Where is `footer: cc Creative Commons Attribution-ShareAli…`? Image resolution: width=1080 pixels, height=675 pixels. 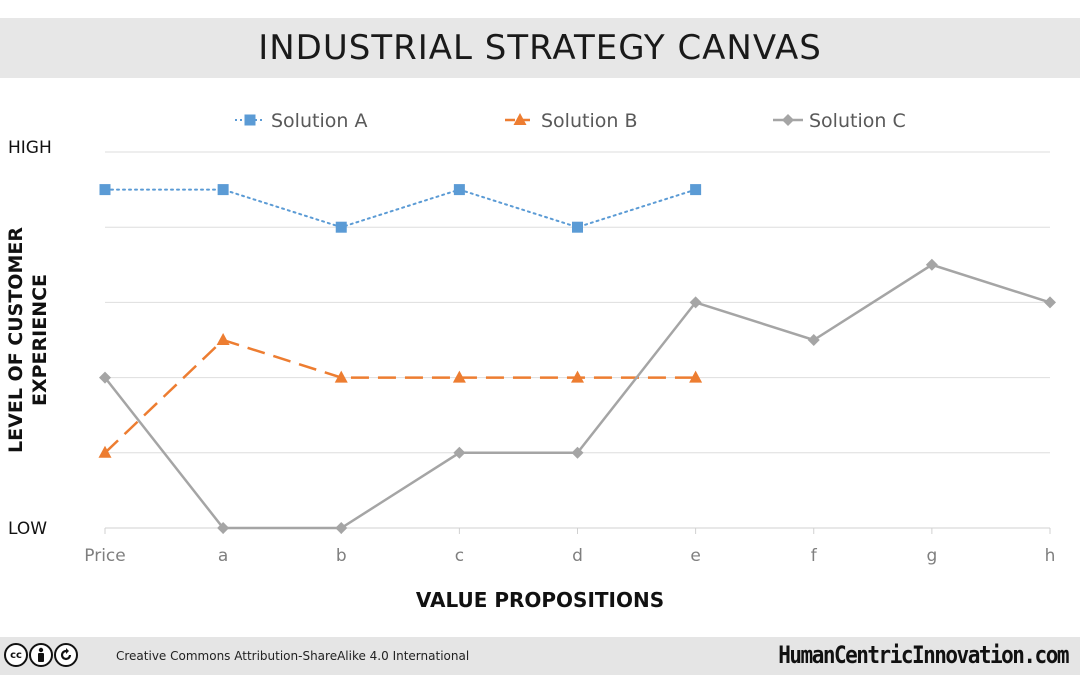 footer: cc Creative Commons Attribution-ShareAli… is located at coordinates (540, 656).